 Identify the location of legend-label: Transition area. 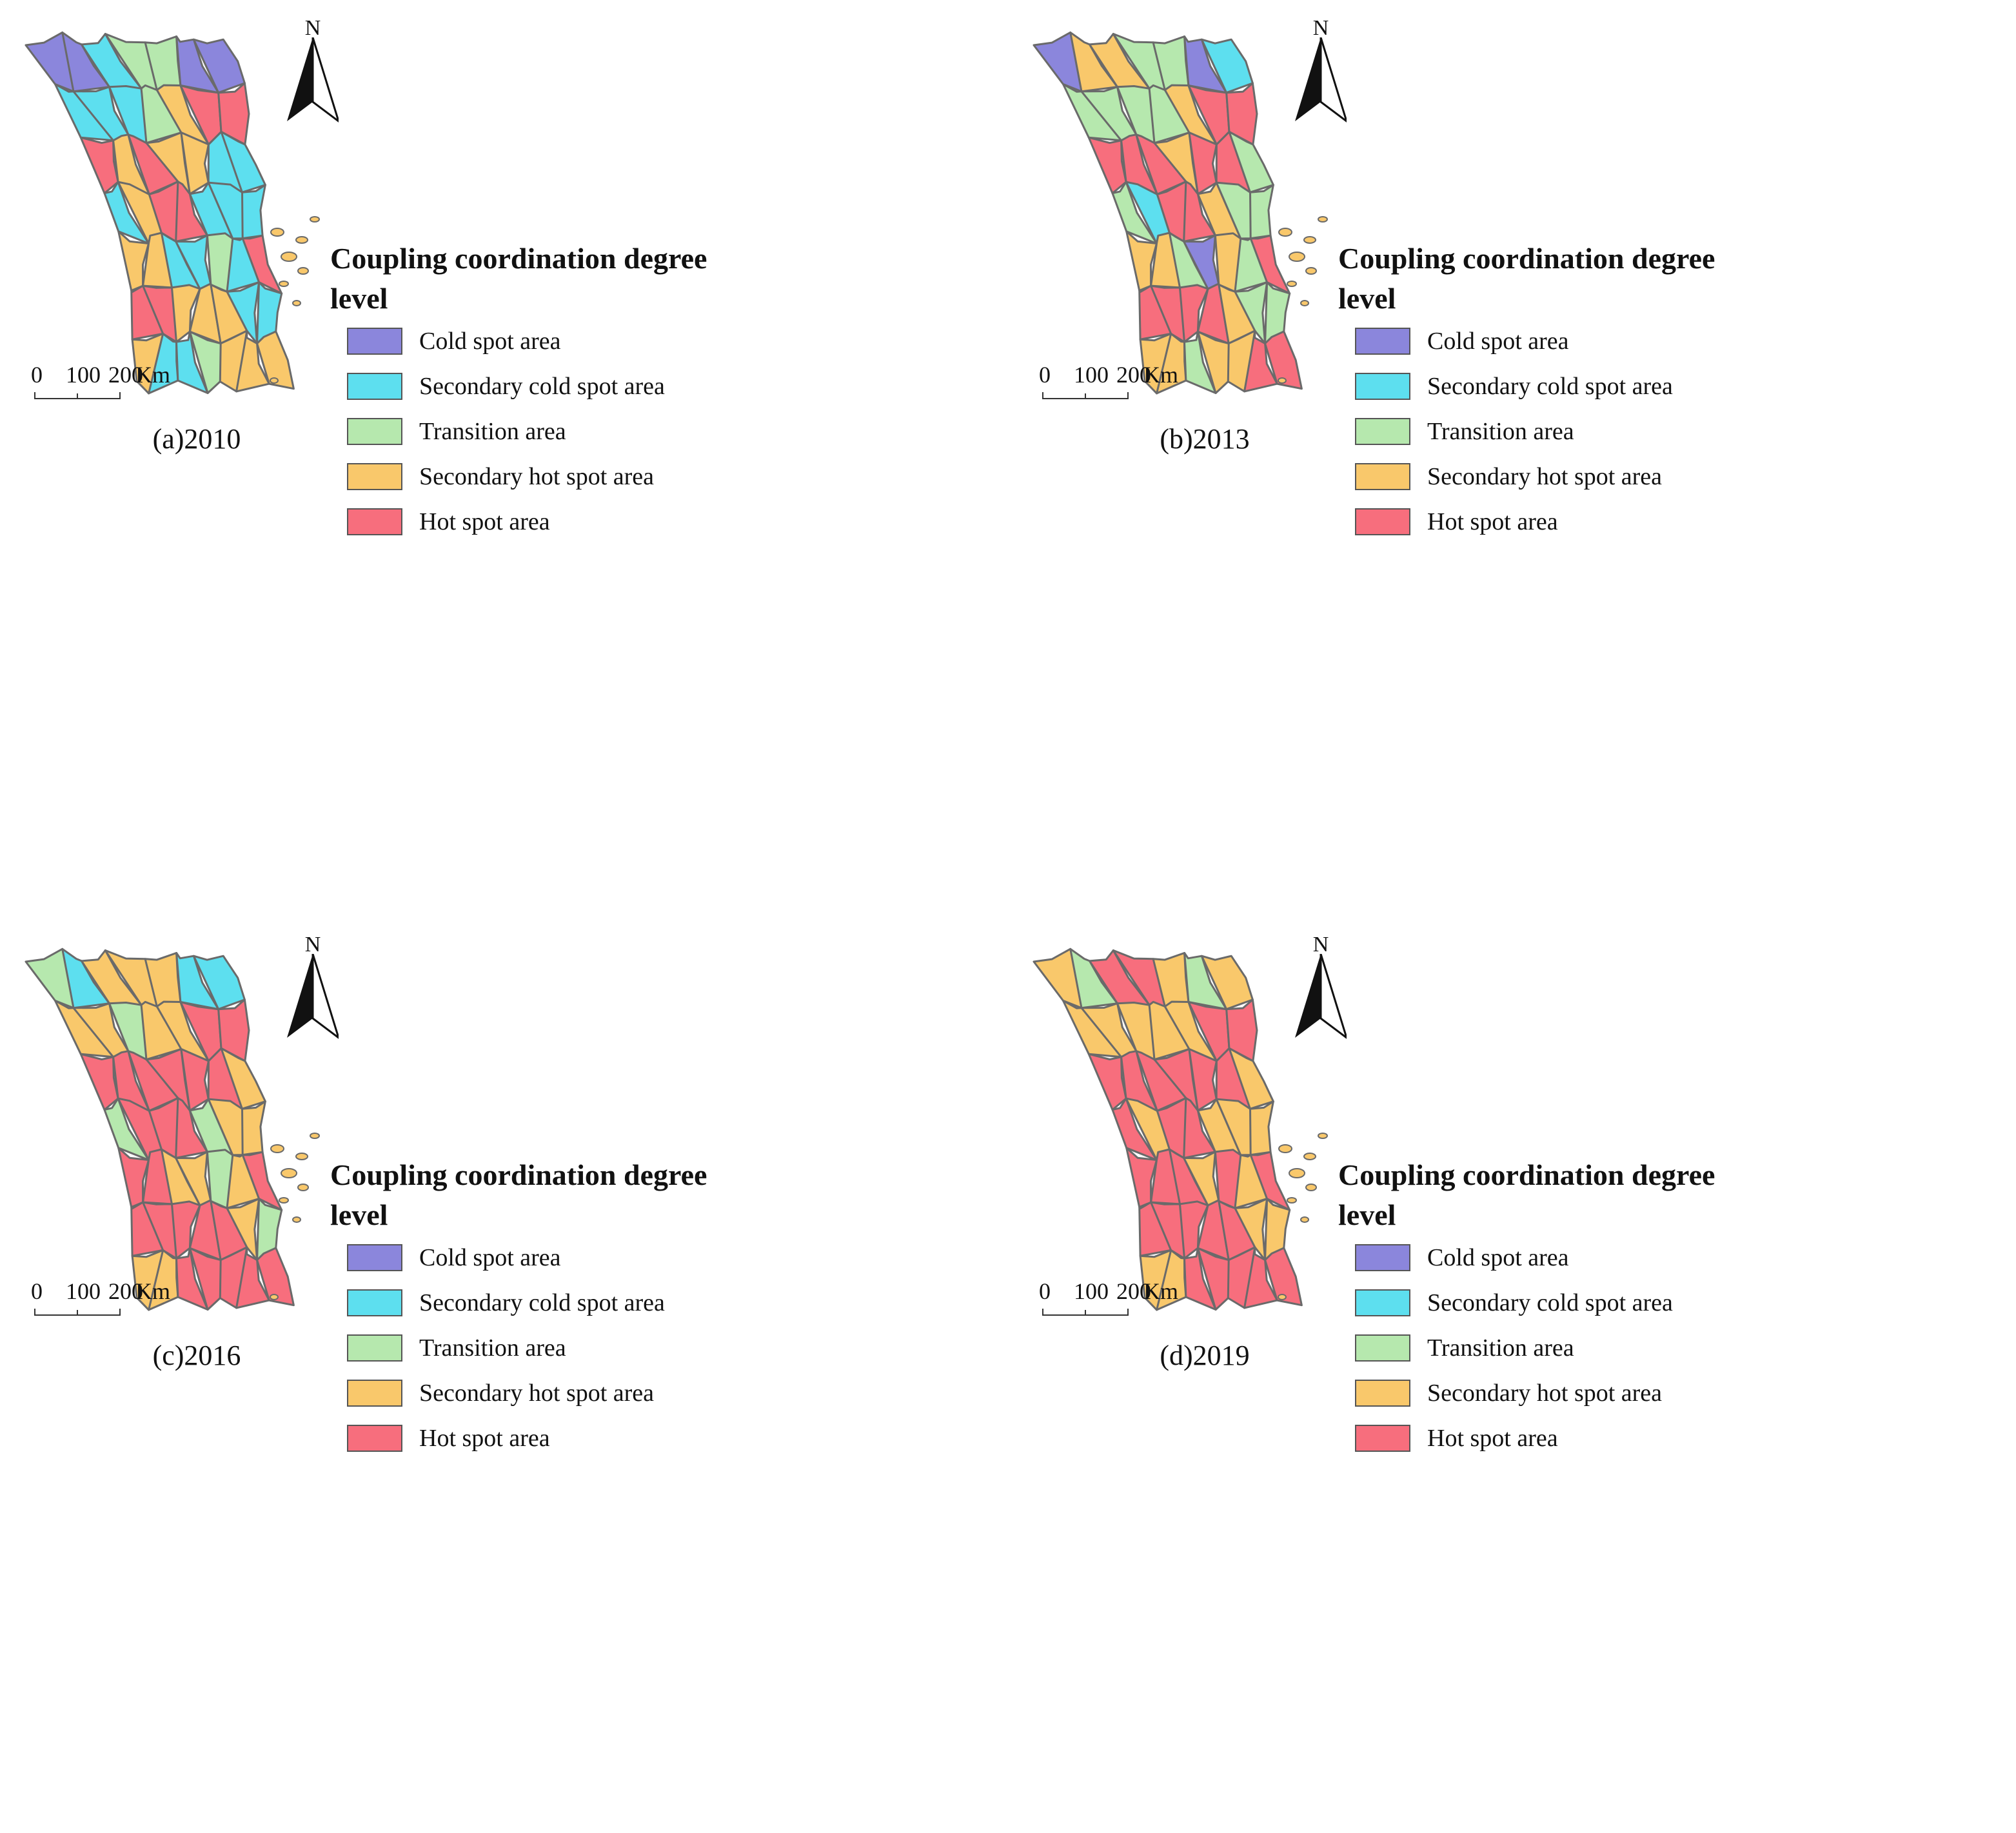
(493, 1348).